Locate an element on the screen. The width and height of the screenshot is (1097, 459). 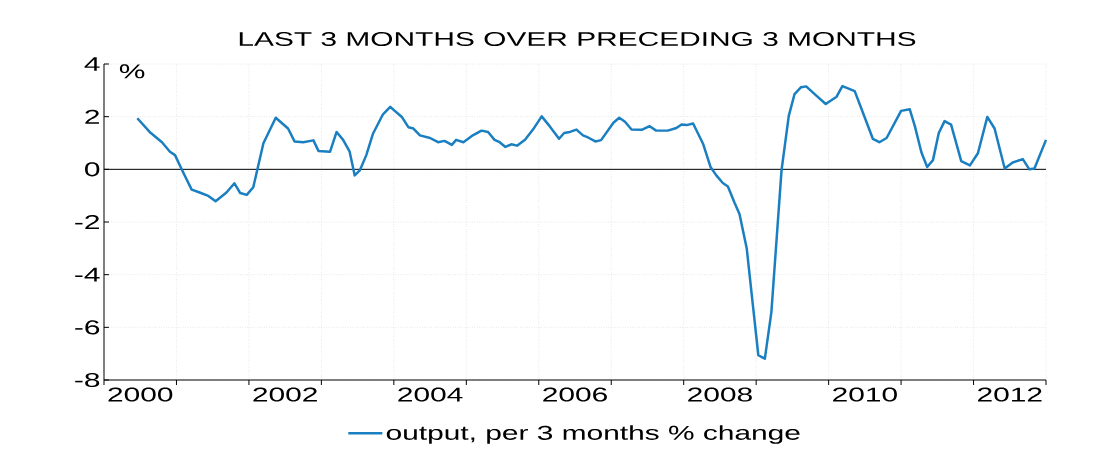
x-tick-label: 2000 is located at coordinates (140, 394).